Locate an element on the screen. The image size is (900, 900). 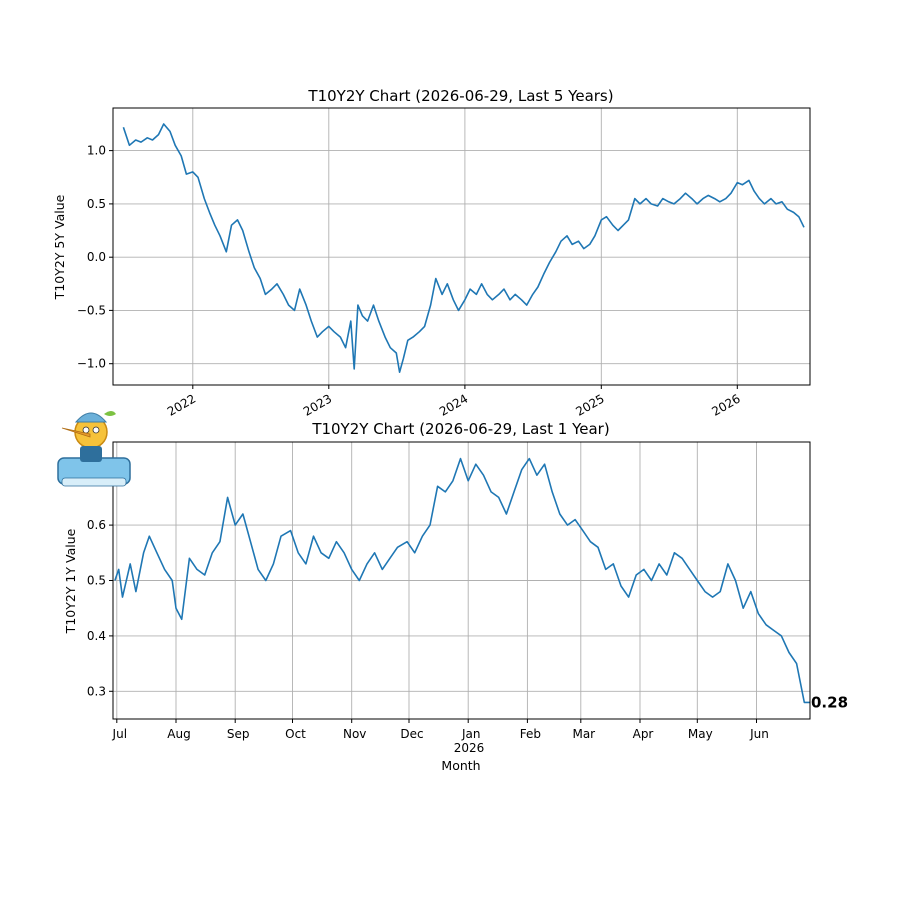
x-tick-label-3: Oct is located at coordinates (295, 734).